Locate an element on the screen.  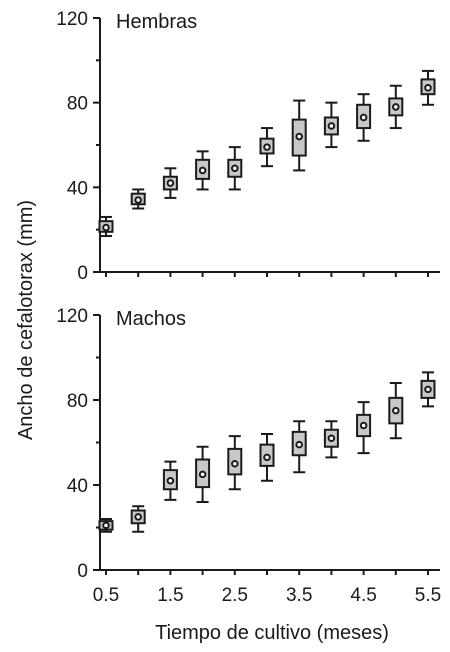
x-axis-label: Tiempo de cultivo (meses) is located at coordinates (272, 633).